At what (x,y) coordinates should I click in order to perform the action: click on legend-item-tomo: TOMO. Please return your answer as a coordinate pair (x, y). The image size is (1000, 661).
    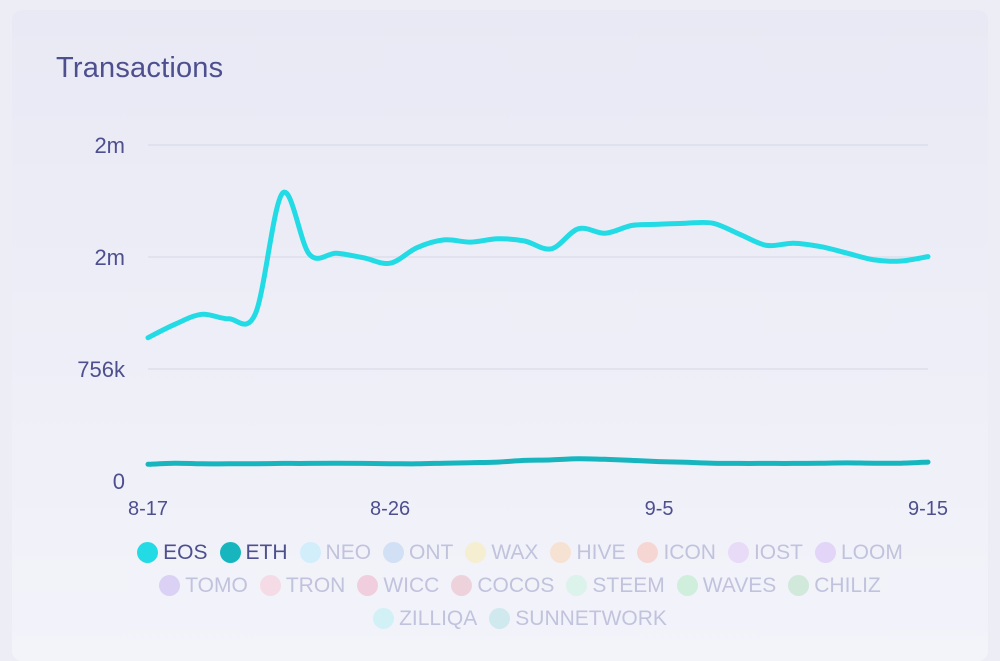
    Looking at the image, I should click on (203, 585).